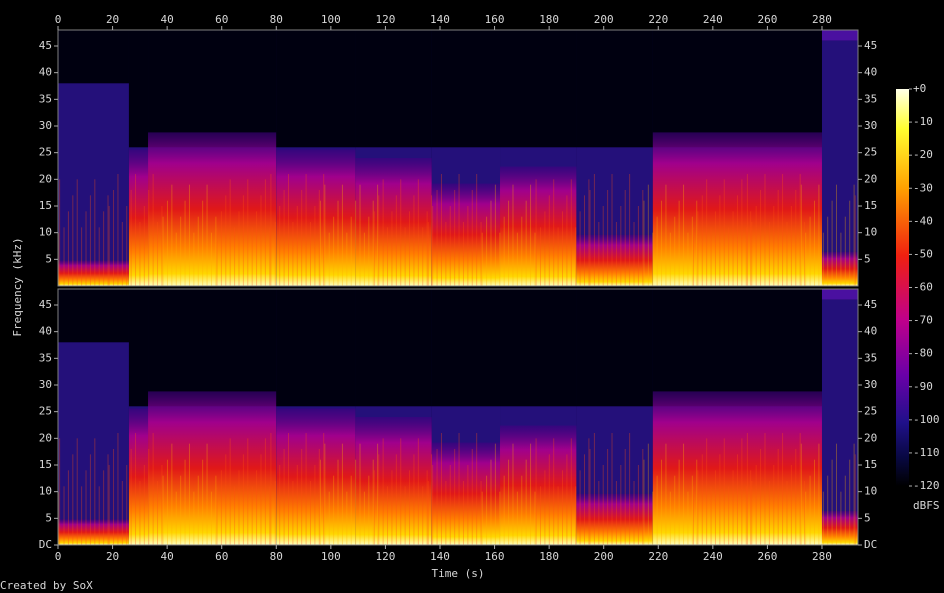  Describe the element at coordinates (713, 19) in the screenshot. I see `x-tick-label: 240` at that location.